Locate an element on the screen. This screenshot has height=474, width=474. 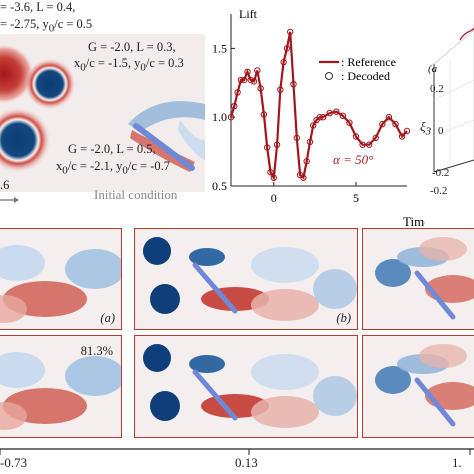
colorbar-tick-max: 1. is located at coordinates (457, 462).